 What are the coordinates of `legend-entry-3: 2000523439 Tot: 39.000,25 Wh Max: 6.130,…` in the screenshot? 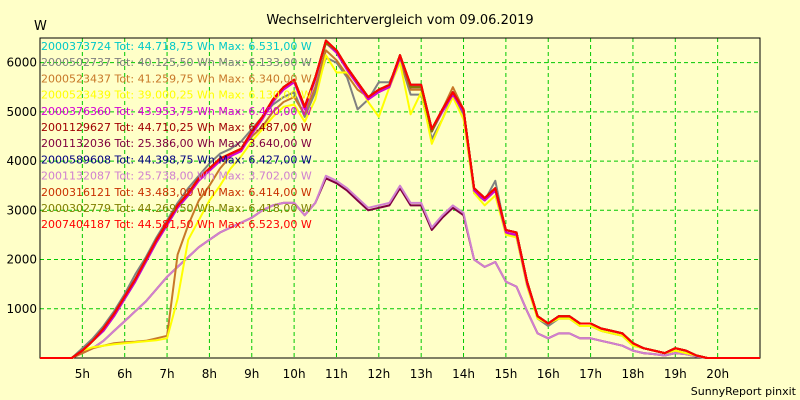 It's located at (176, 95).